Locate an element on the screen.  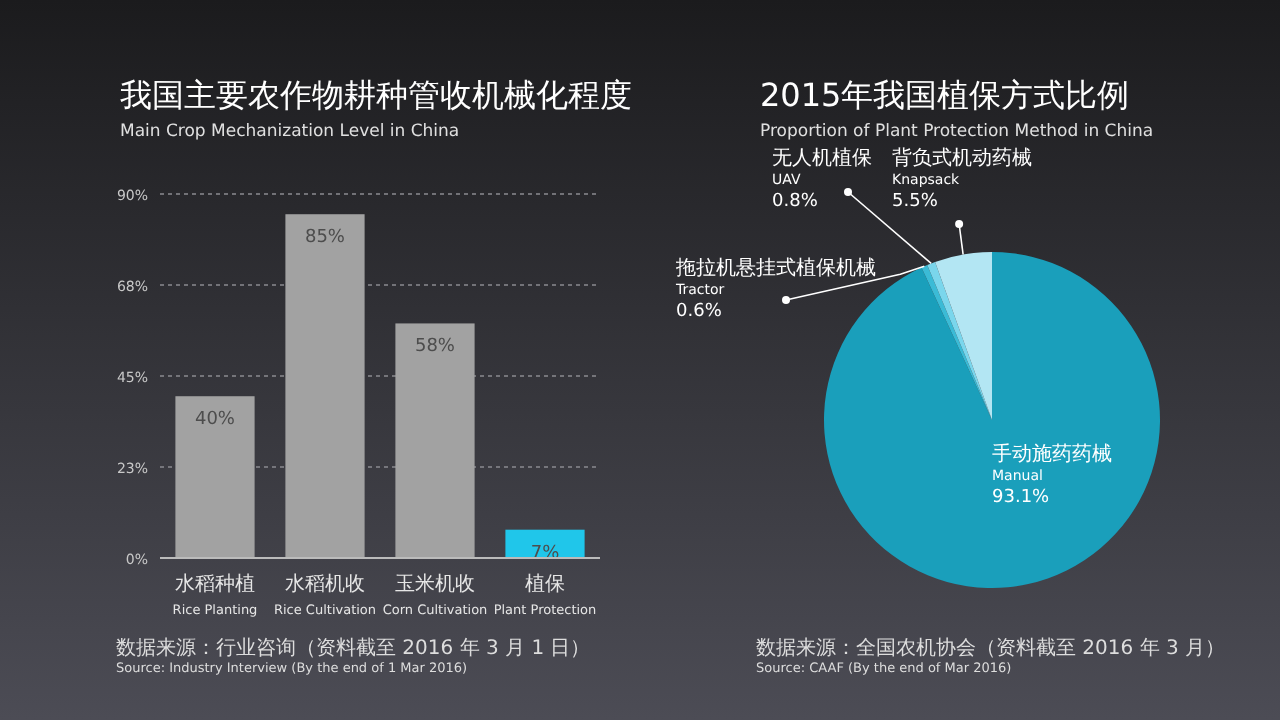
data-label: 0.8% is located at coordinates (795, 202).